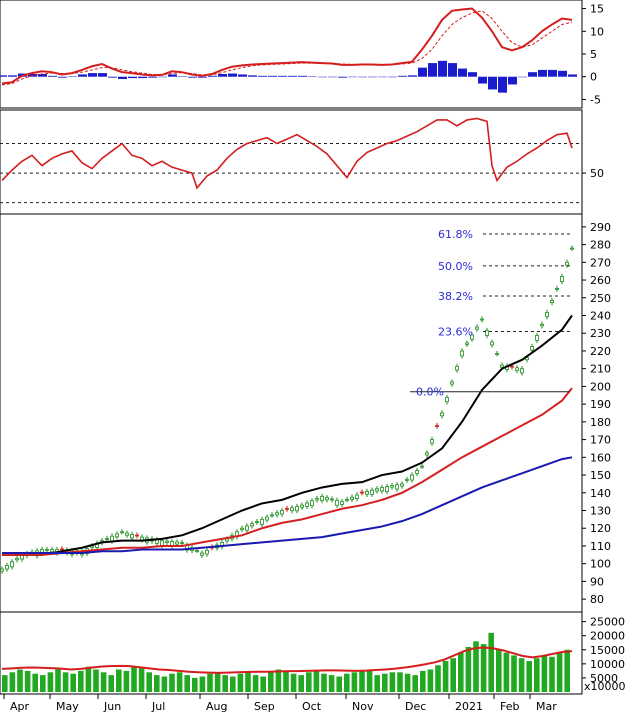  I want to click on x-tick-label: May, so click(67, 706).